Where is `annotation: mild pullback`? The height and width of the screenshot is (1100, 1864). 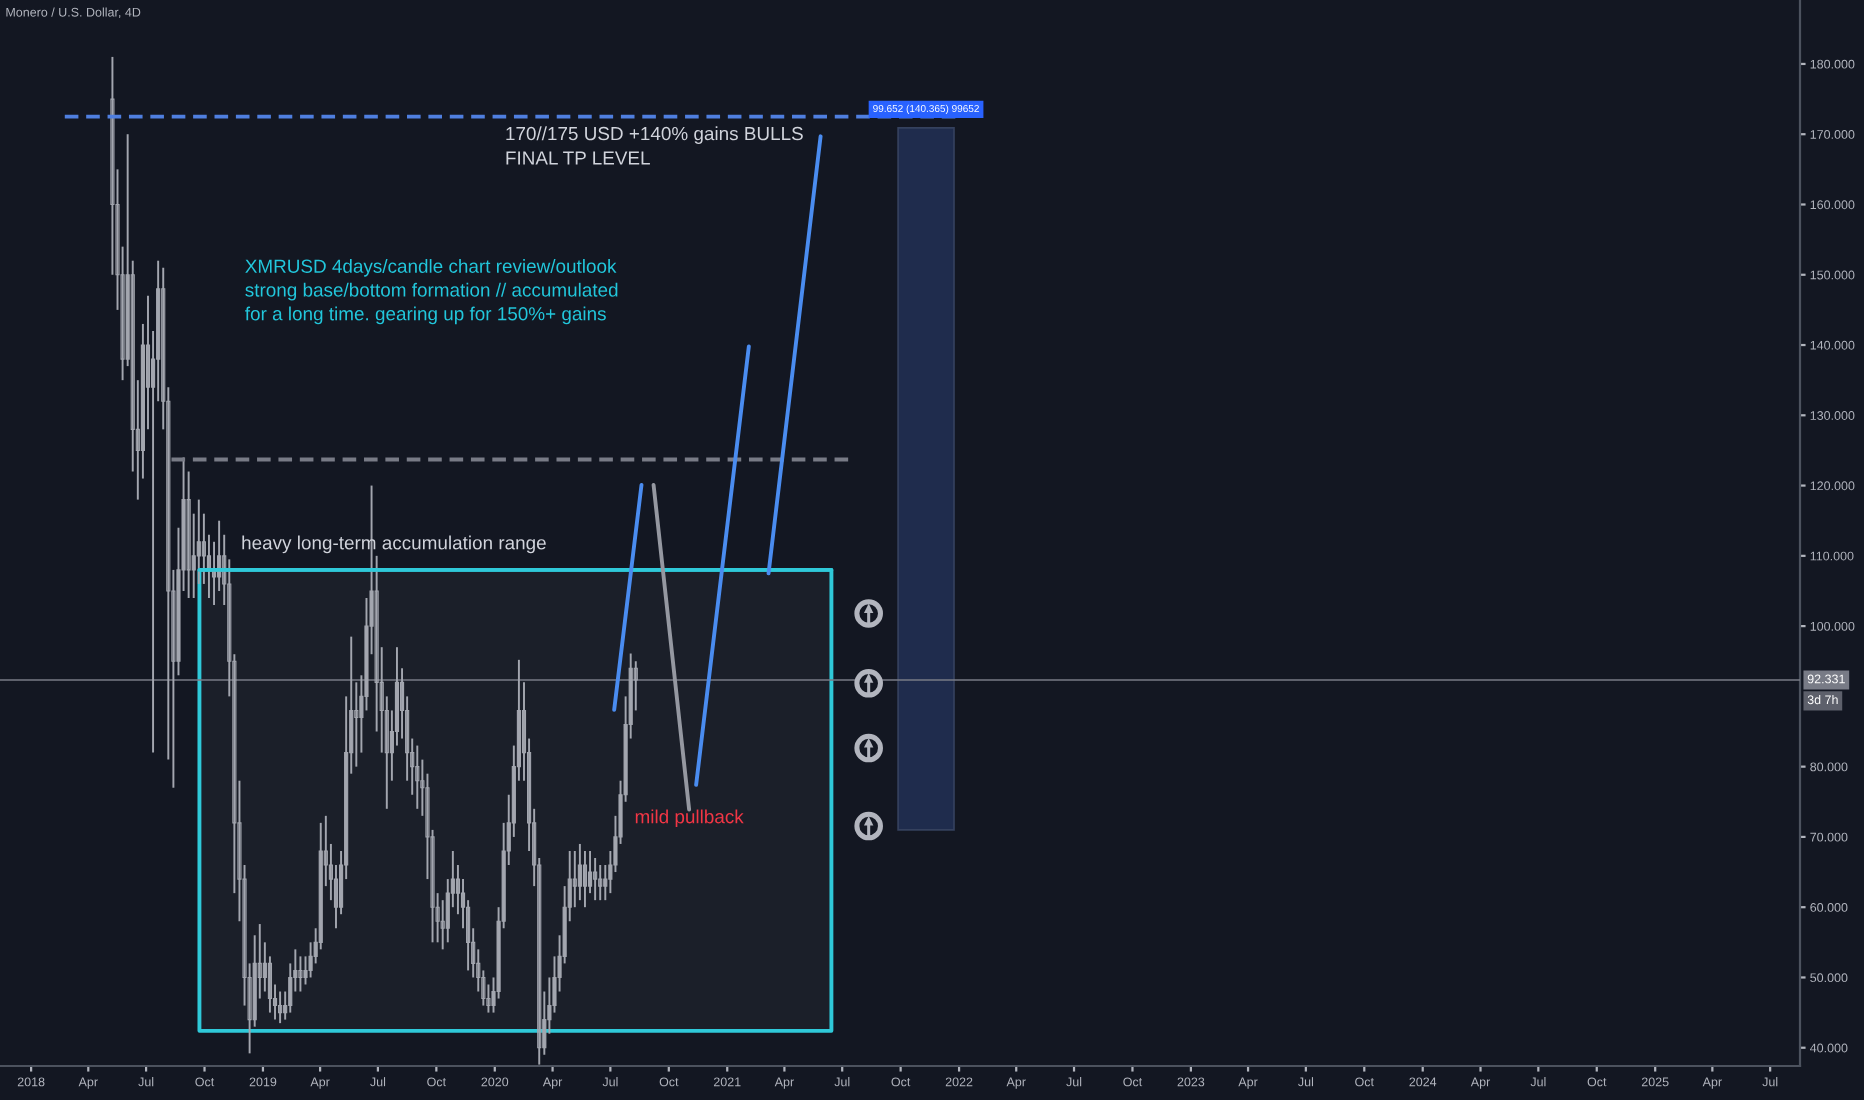
annotation: mild pullback is located at coordinates (689, 818).